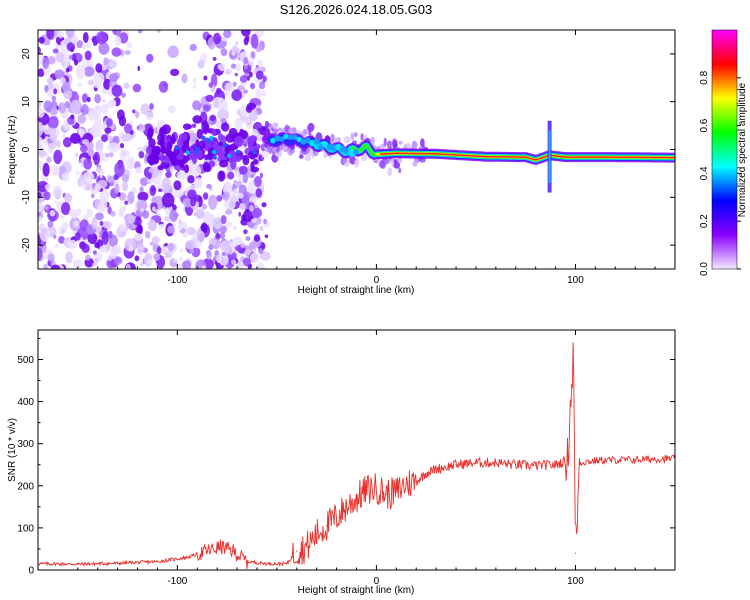  What do you see at coordinates (356, 590) in the screenshot?
I see `snr-xlabel: Height of straight line (km)` at bounding box center [356, 590].